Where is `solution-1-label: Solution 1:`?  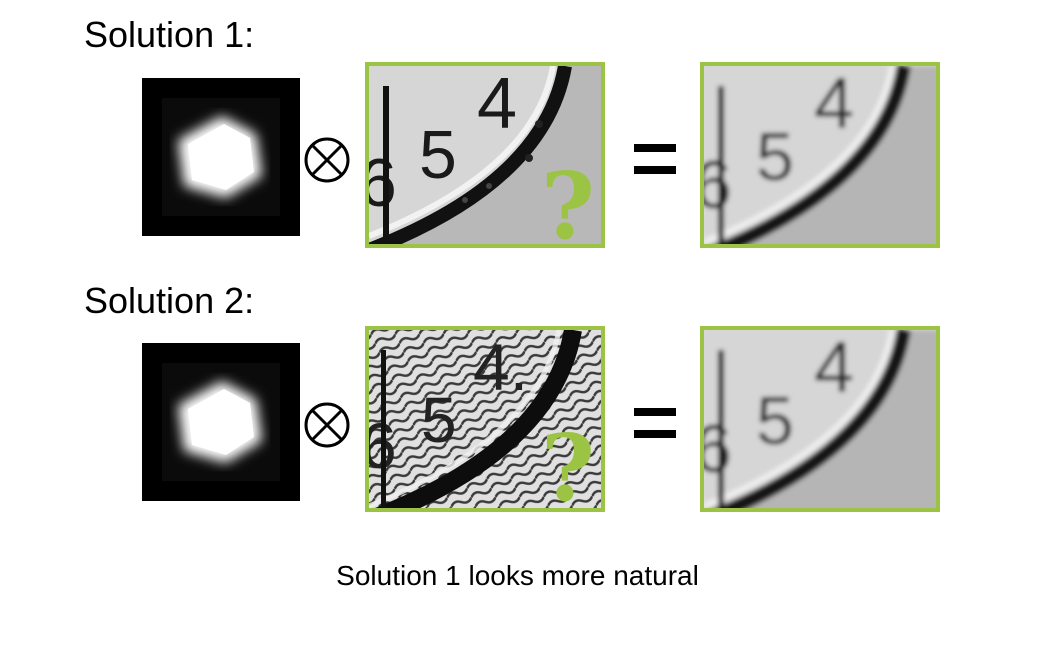
solution-1-label: Solution 1: is located at coordinates (169, 34).